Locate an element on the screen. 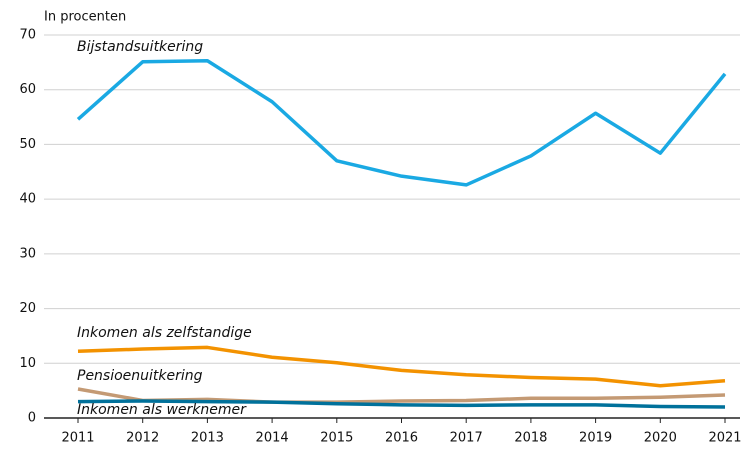 The image size is (754, 450). x-tick-label: 2020 is located at coordinates (660, 438).